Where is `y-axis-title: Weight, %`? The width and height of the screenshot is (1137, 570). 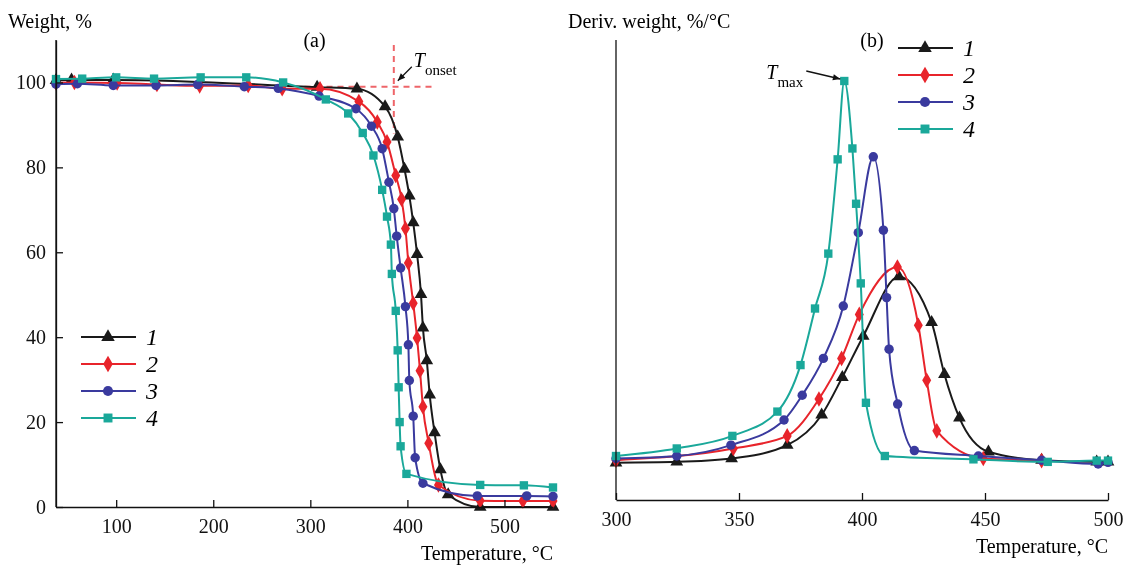
y-axis-title: Weight, % is located at coordinates (50, 21).